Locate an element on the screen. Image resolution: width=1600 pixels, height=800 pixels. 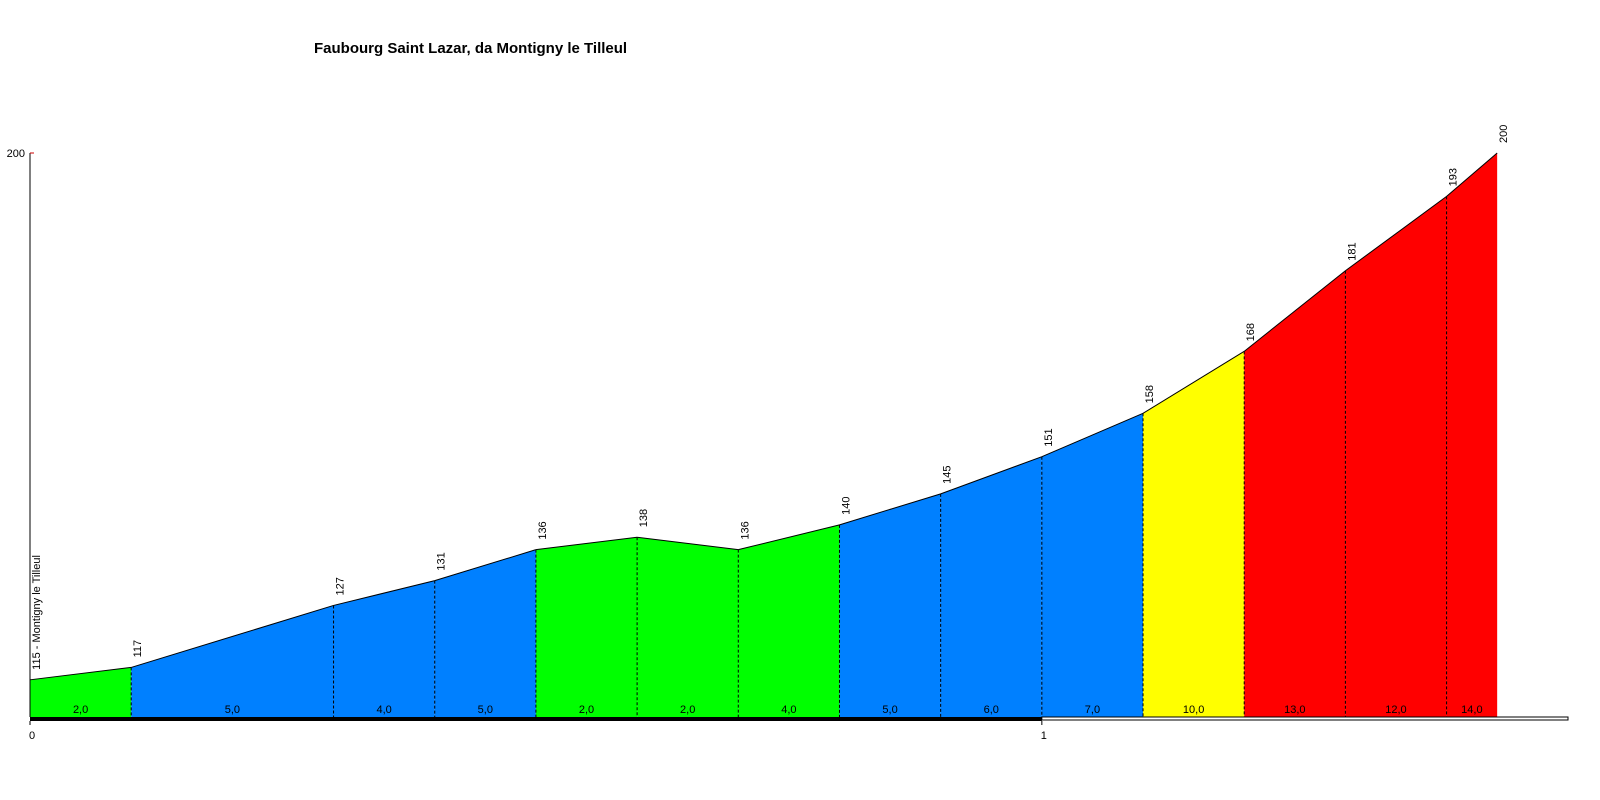
grade-label: 12,0 is located at coordinates (1395, 710).